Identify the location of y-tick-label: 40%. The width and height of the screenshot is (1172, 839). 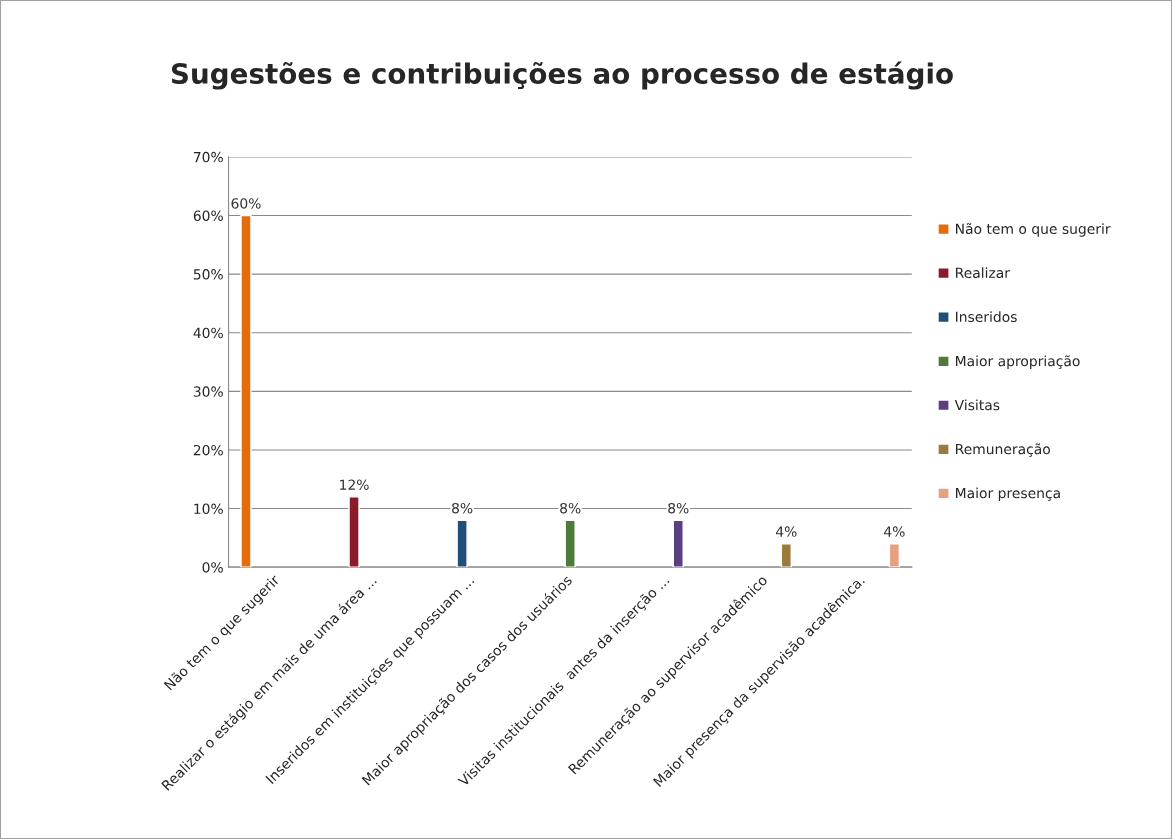
(208, 333).